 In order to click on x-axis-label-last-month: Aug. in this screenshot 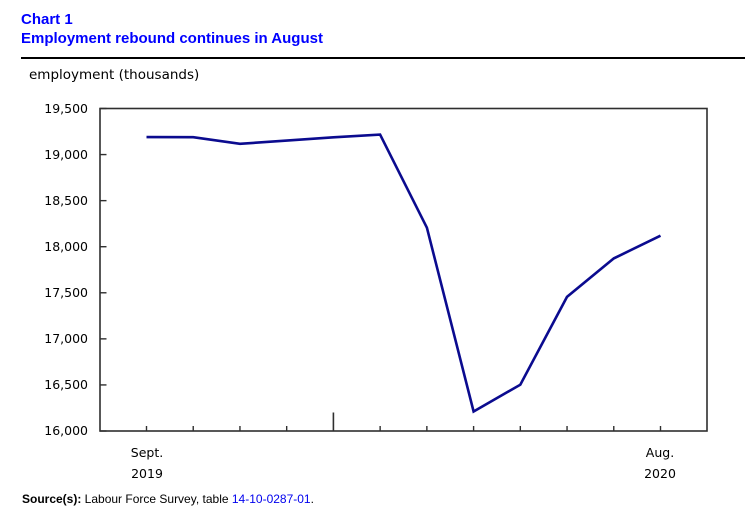, I will do `click(660, 452)`.